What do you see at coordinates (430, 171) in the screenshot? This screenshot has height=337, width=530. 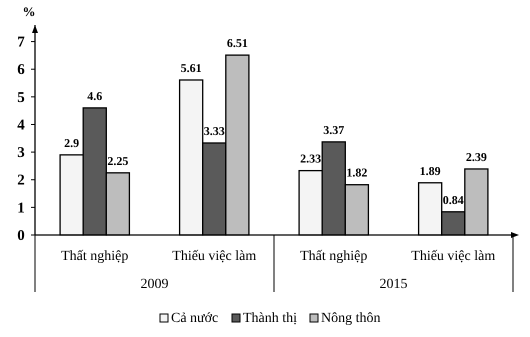 I see `data-label: 1.89` at bounding box center [430, 171].